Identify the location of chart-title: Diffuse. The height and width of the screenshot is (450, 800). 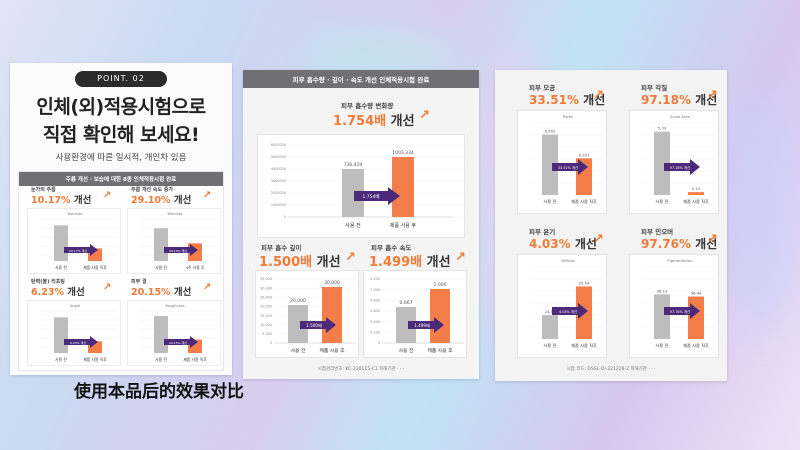
(568, 260).